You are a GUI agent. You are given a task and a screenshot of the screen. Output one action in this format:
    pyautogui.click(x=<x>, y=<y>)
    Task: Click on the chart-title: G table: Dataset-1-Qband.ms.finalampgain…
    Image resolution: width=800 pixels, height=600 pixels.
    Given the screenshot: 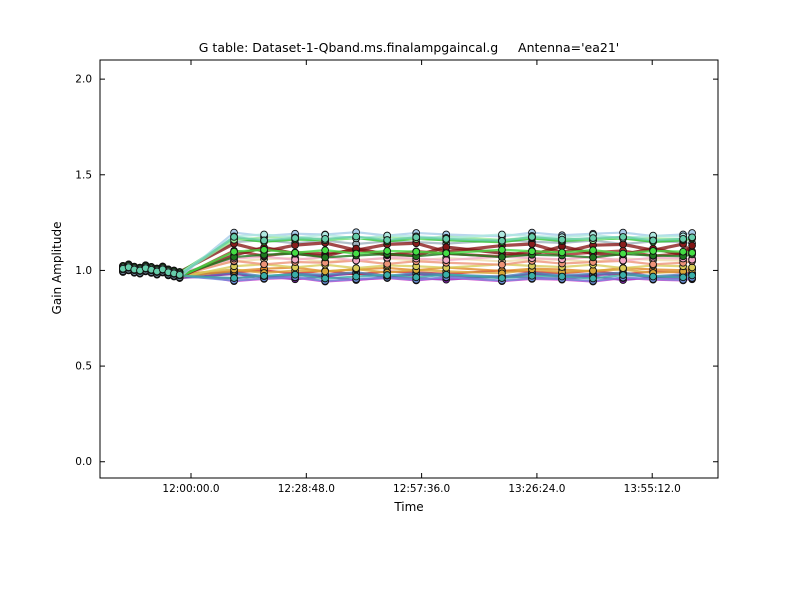 What is the action you would take?
    pyautogui.click(x=409, y=47)
    